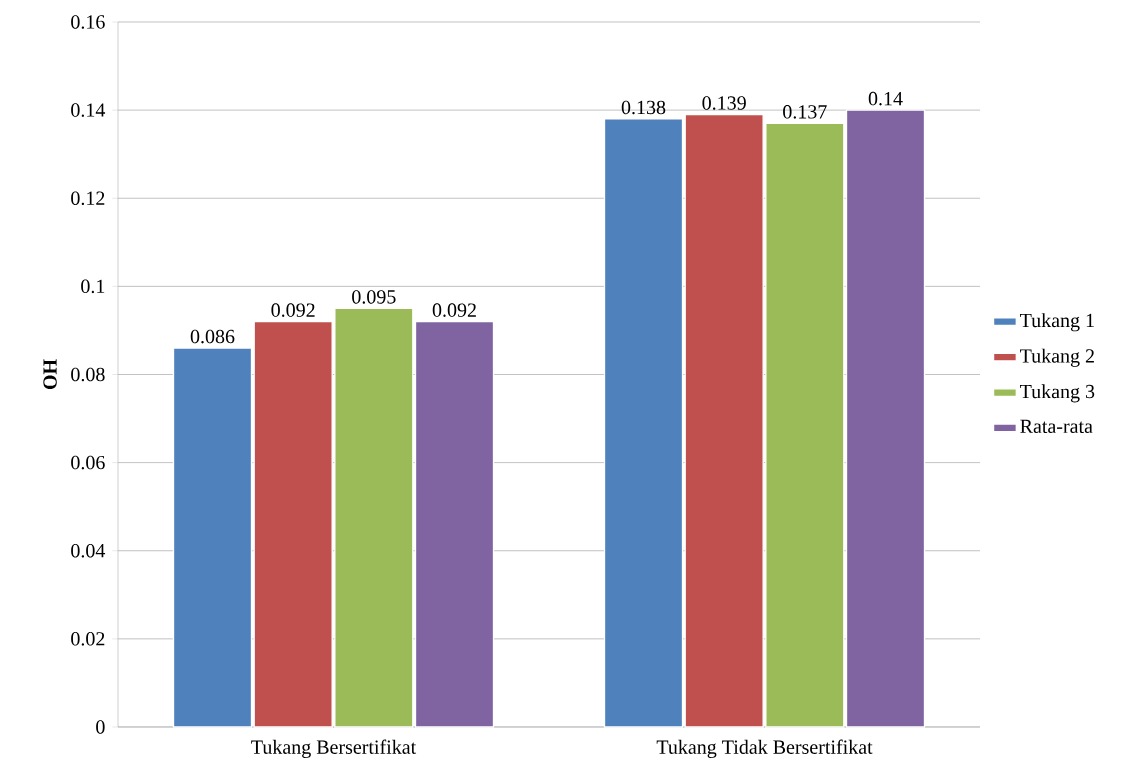  Describe the element at coordinates (88, 22) in the screenshot. I see `y-tick-label: 0.16` at that location.